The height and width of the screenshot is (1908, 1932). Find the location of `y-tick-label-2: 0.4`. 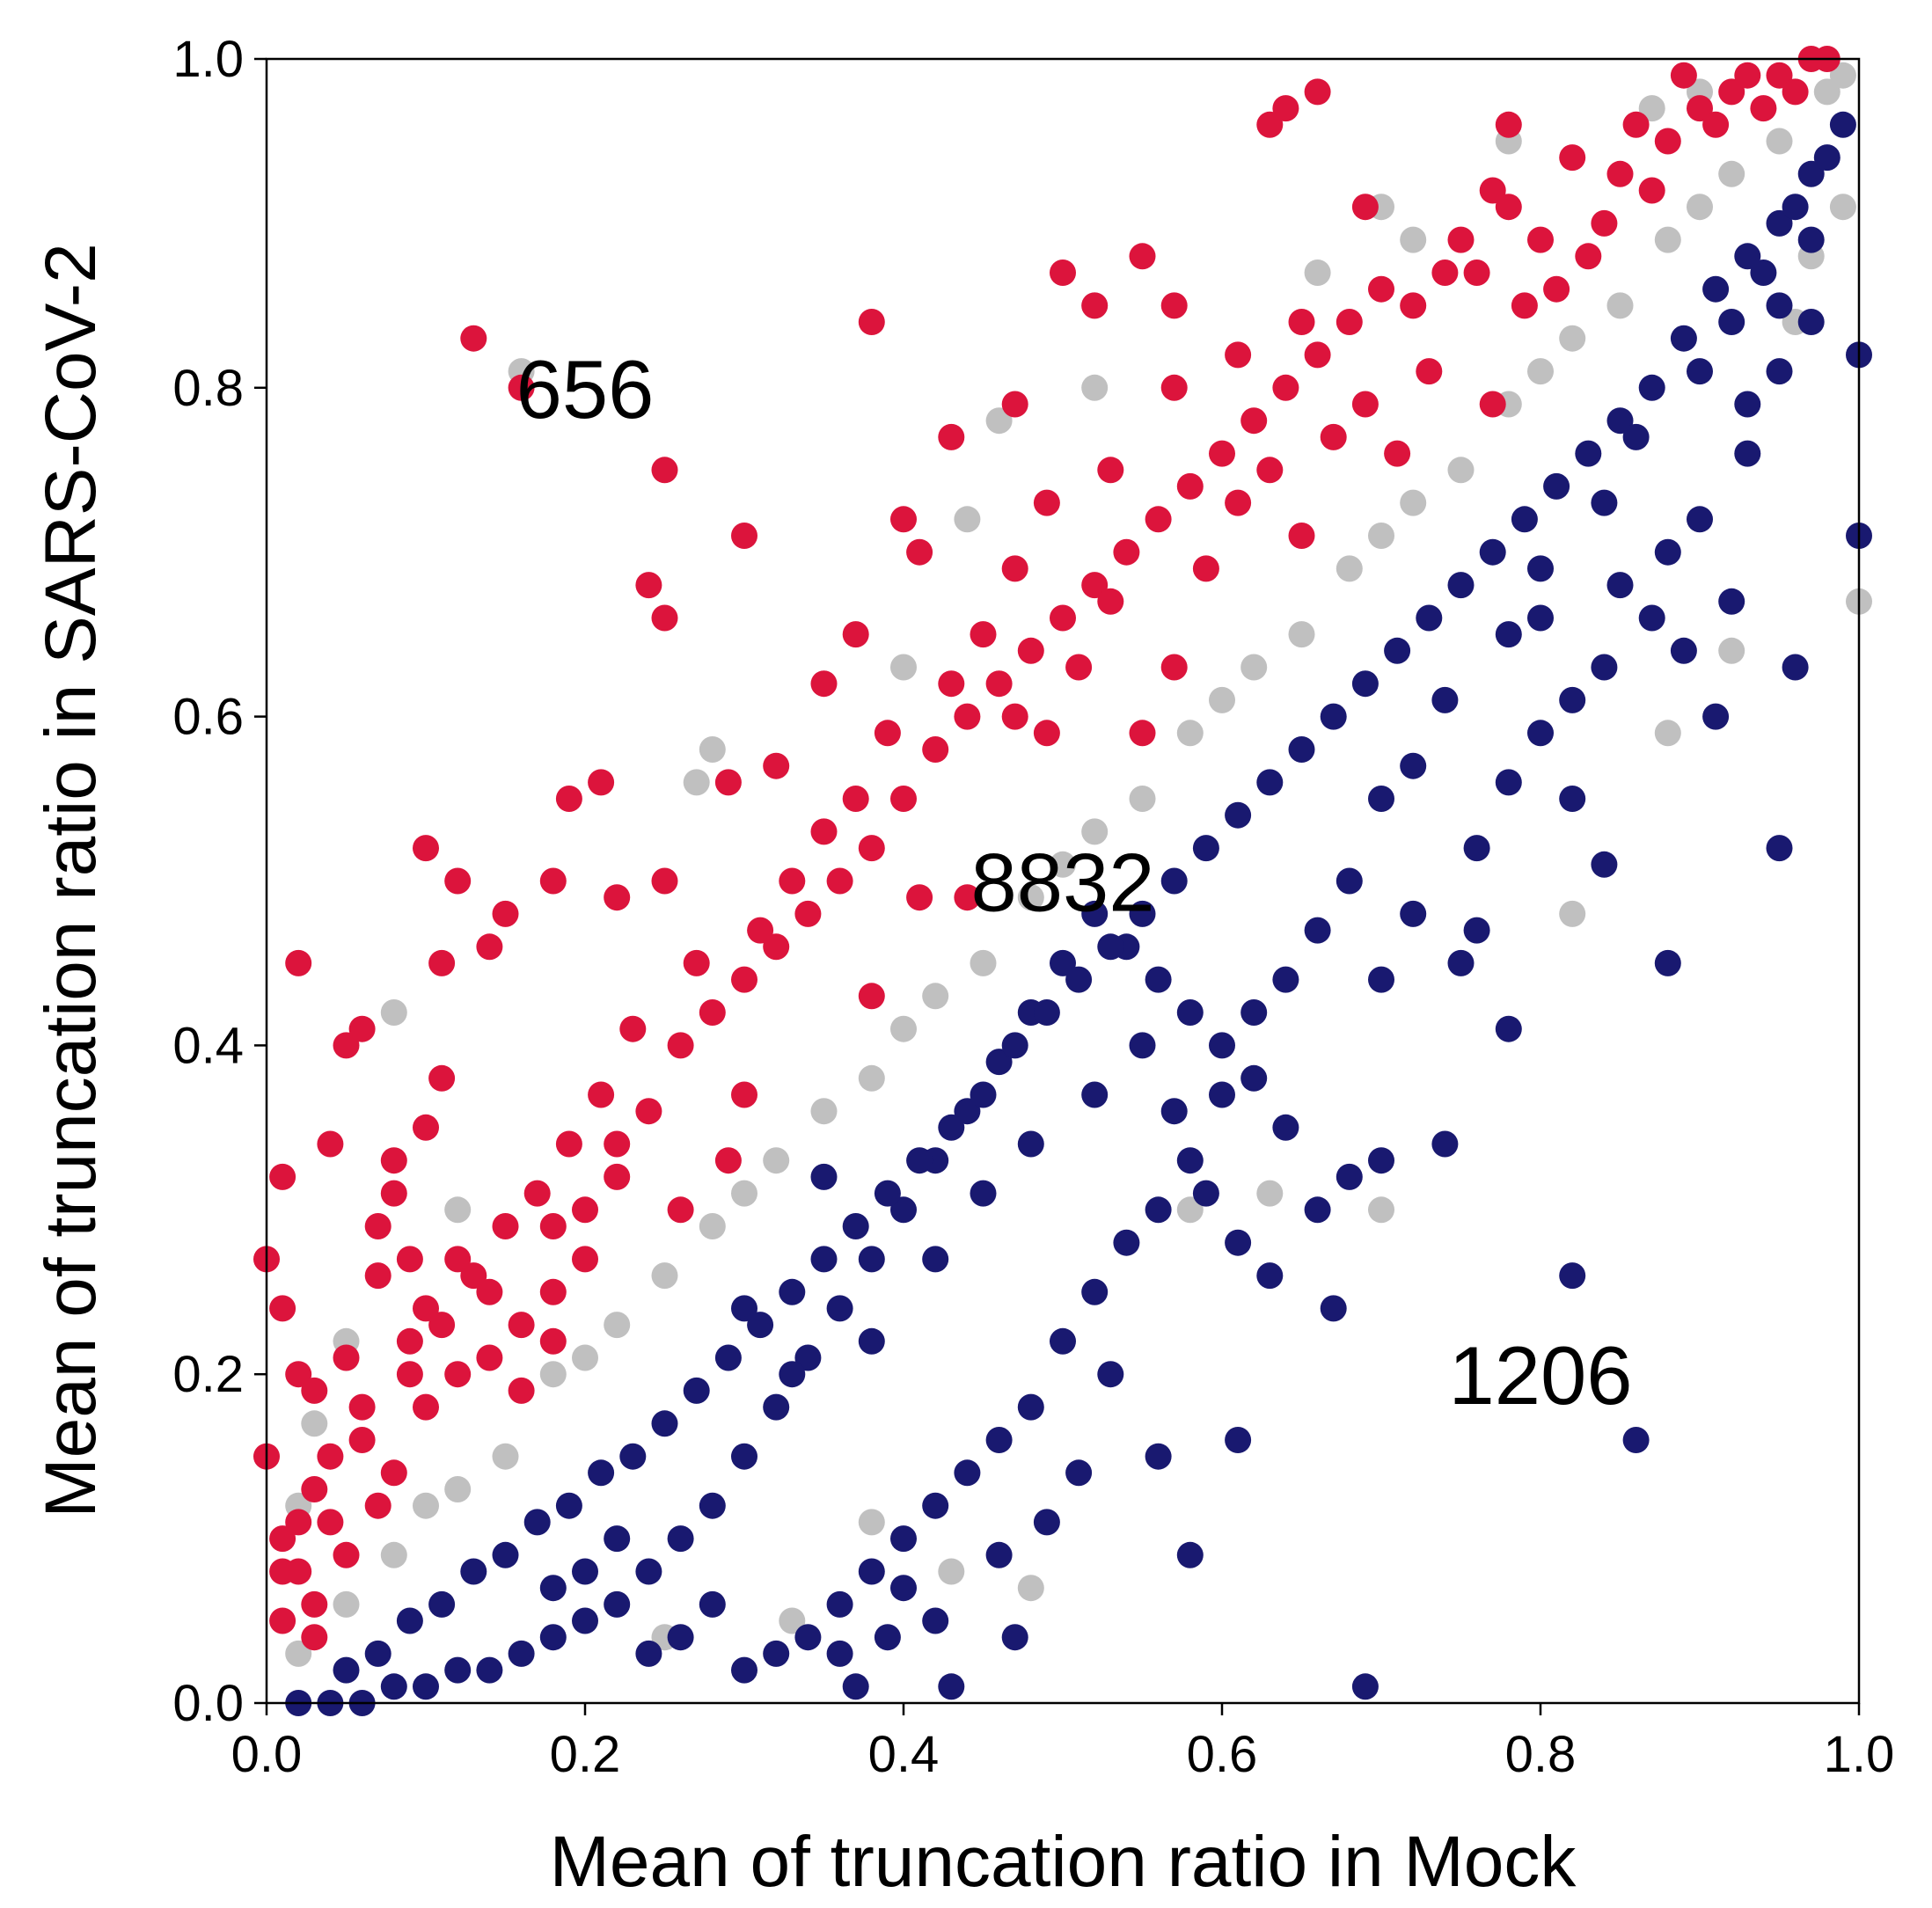

y-tick-label-2: 0.4 is located at coordinates (208, 1045).